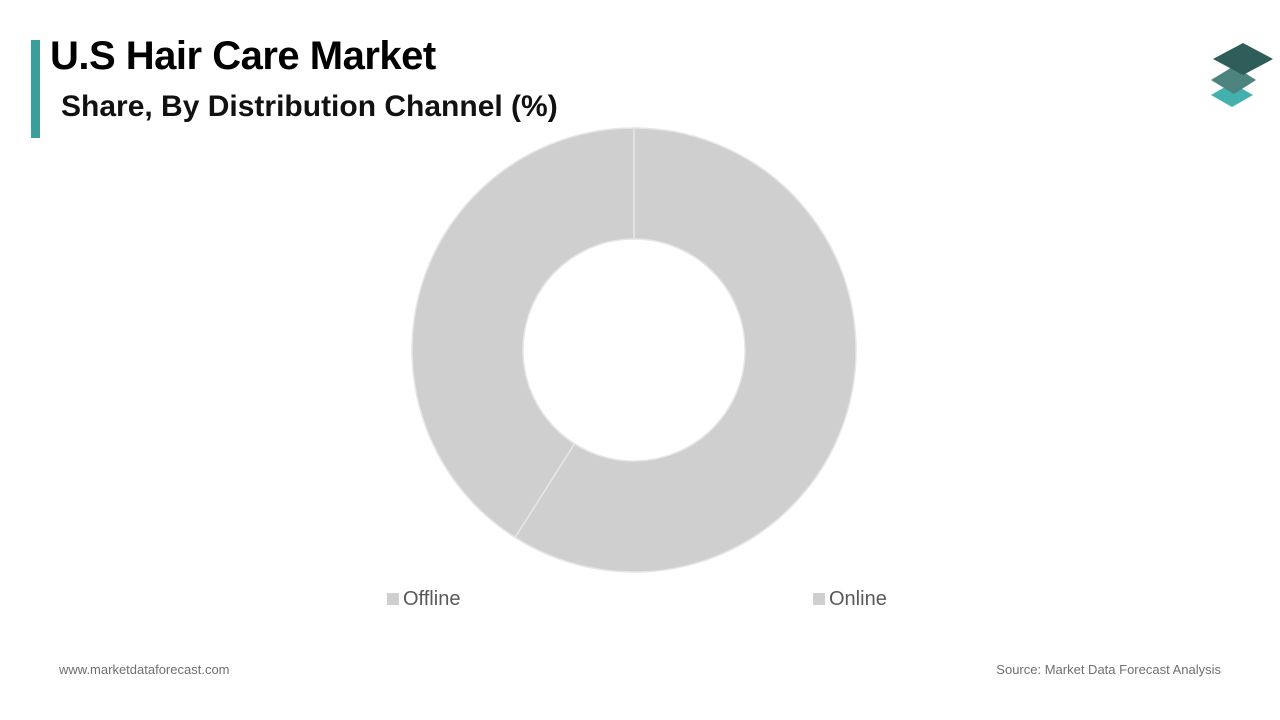 The image size is (1280, 720). I want to click on chart-subtitle: Share, By Distribution Channel (%), so click(309, 106).